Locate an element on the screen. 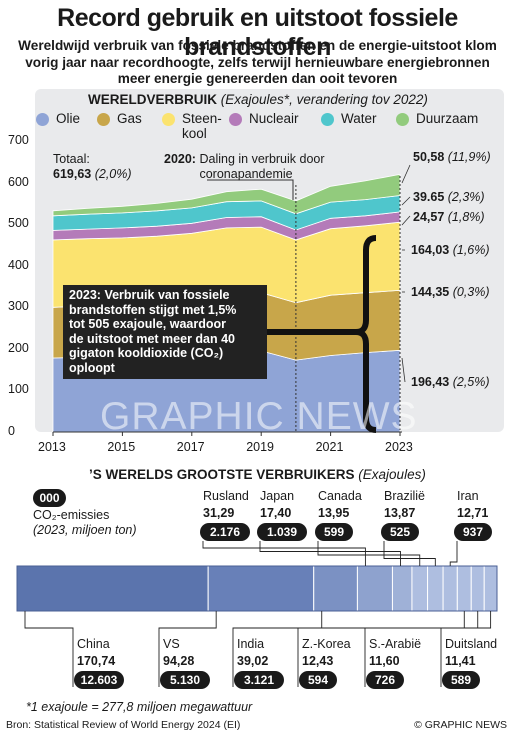 The height and width of the screenshot is (737, 515). y-tick-label: 100 is located at coordinates (18, 389).